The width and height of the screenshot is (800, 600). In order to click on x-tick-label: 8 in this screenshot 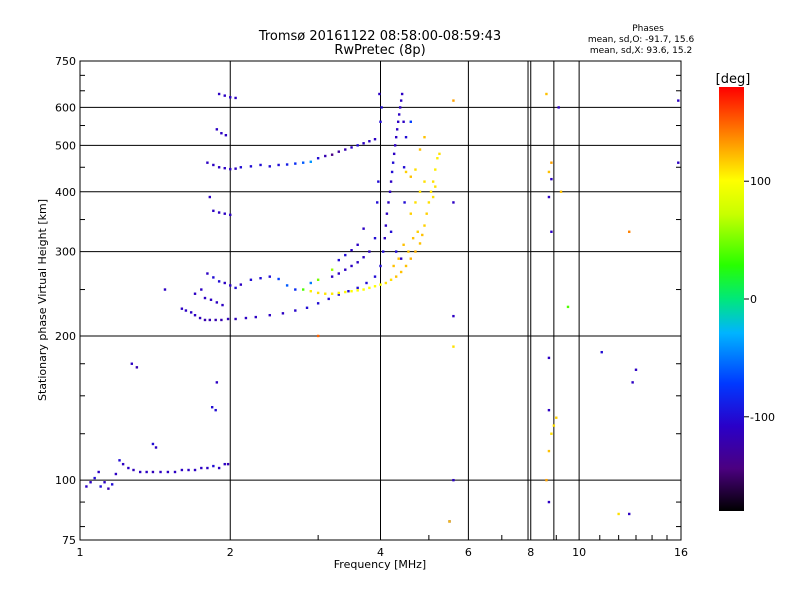, I will do `click(530, 552)`.